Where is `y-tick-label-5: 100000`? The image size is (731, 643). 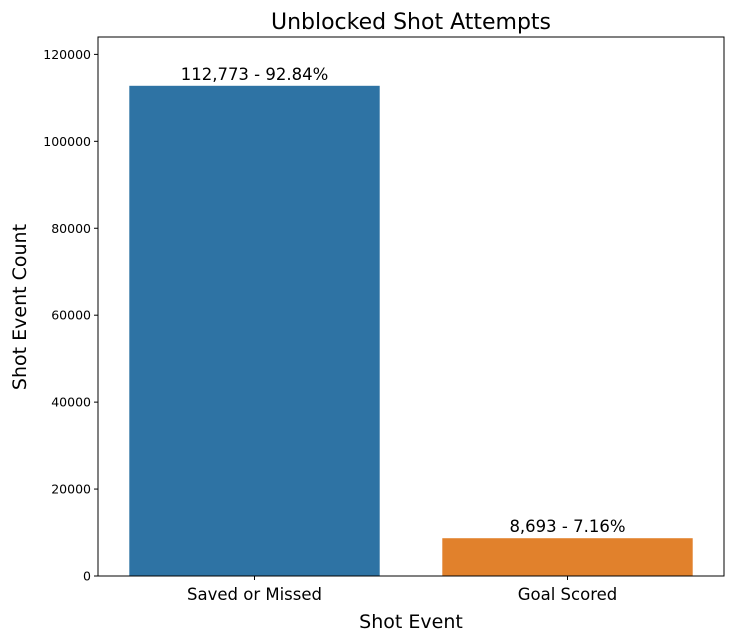
y-tick-label-5: 100000 is located at coordinates (67, 141).